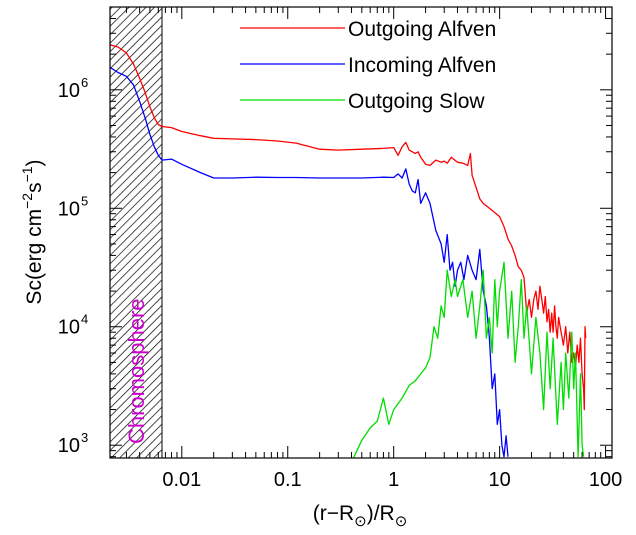 Image resolution: width=636 pixels, height=535 pixels. Describe the element at coordinates (469, 359) in the screenshot. I see `series-line-outgoing-slow` at that location.